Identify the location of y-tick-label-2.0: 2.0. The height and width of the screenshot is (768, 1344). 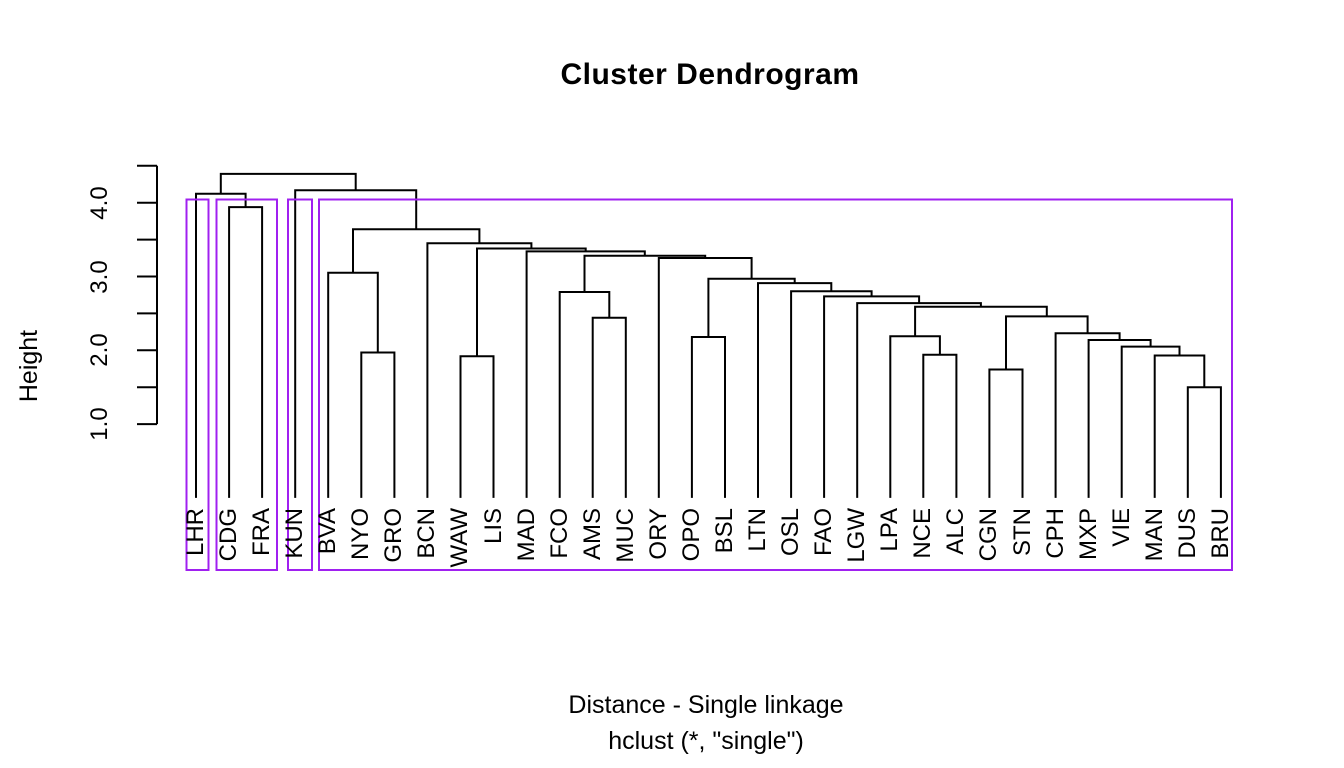
(99, 350).